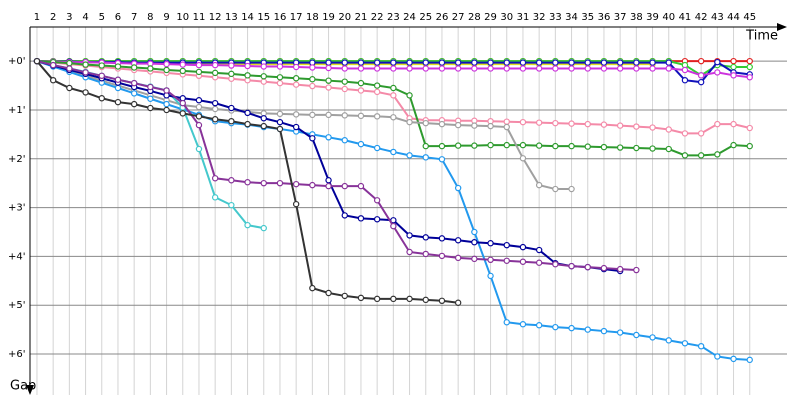  Describe the element at coordinates (17, 159) in the screenshot. I see `y-tick-label: +2'` at that location.